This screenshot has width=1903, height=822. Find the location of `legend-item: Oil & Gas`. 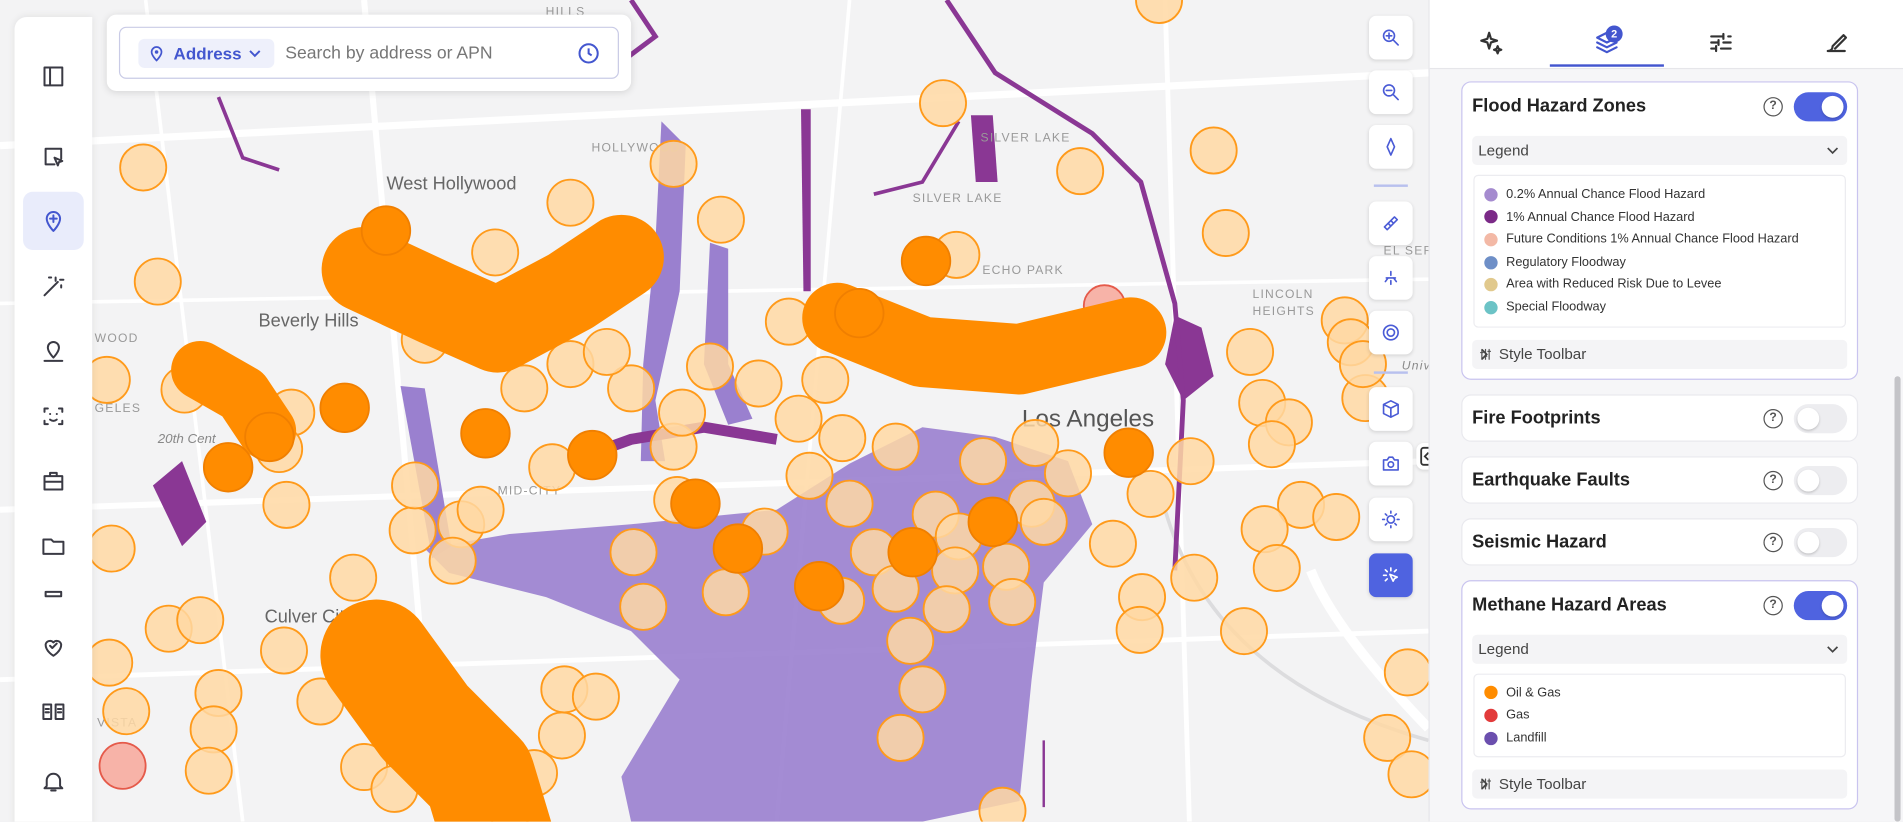

legend-item: Oil & Gas is located at coordinates (1659, 693).